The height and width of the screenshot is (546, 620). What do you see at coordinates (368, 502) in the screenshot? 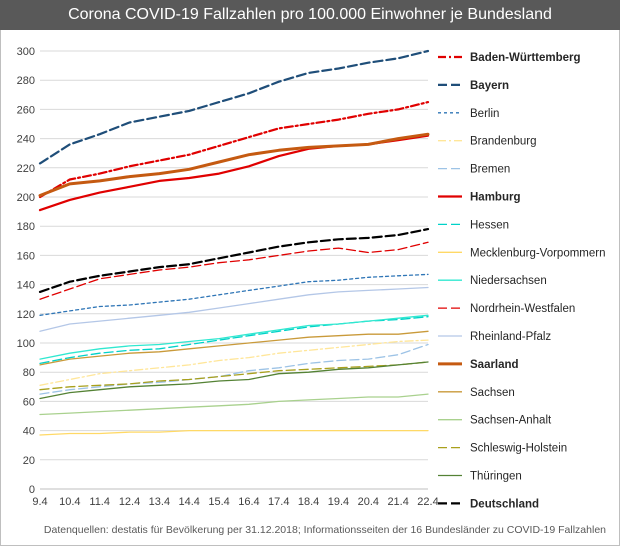
I see `x-tick-label: 20.4` at bounding box center [368, 502].